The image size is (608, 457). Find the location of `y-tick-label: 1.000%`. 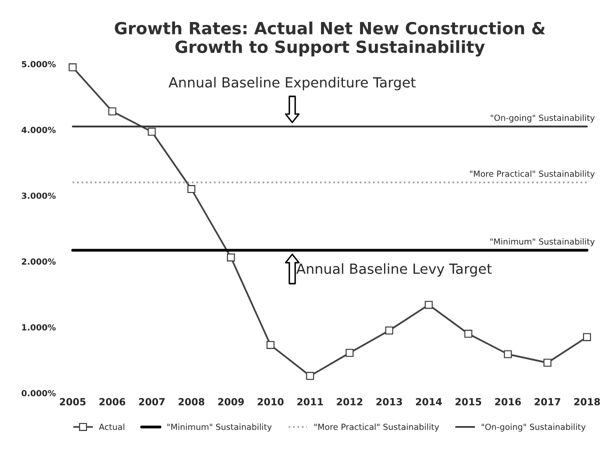

y-tick-label: 1.000% is located at coordinates (39, 327).